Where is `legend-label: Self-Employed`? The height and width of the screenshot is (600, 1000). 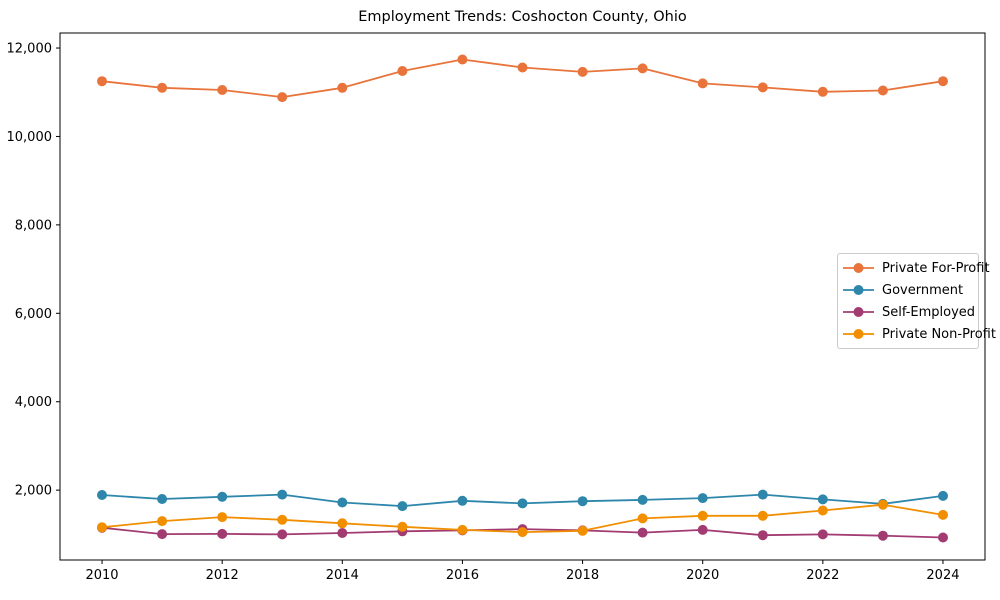
legend-label: Self-Employed is located at coordinates (929, 312).